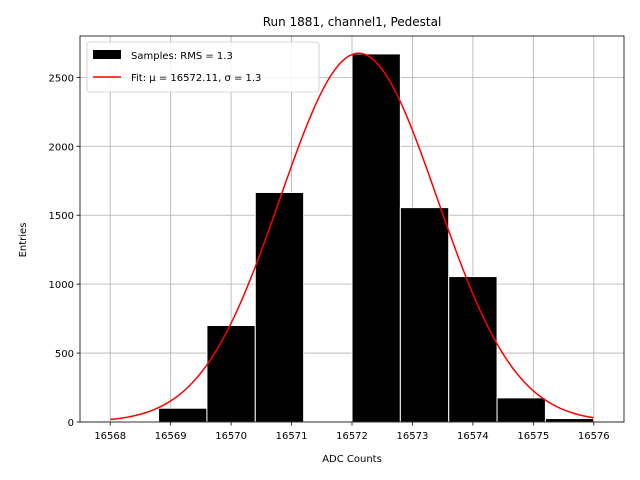 Image resolution: width=640 pixels, height=480 pixels. What do you see at coordinates (352, 436) in the screenshot?
I see `x-tick-label: 16572` at bounding box center [352, 436].